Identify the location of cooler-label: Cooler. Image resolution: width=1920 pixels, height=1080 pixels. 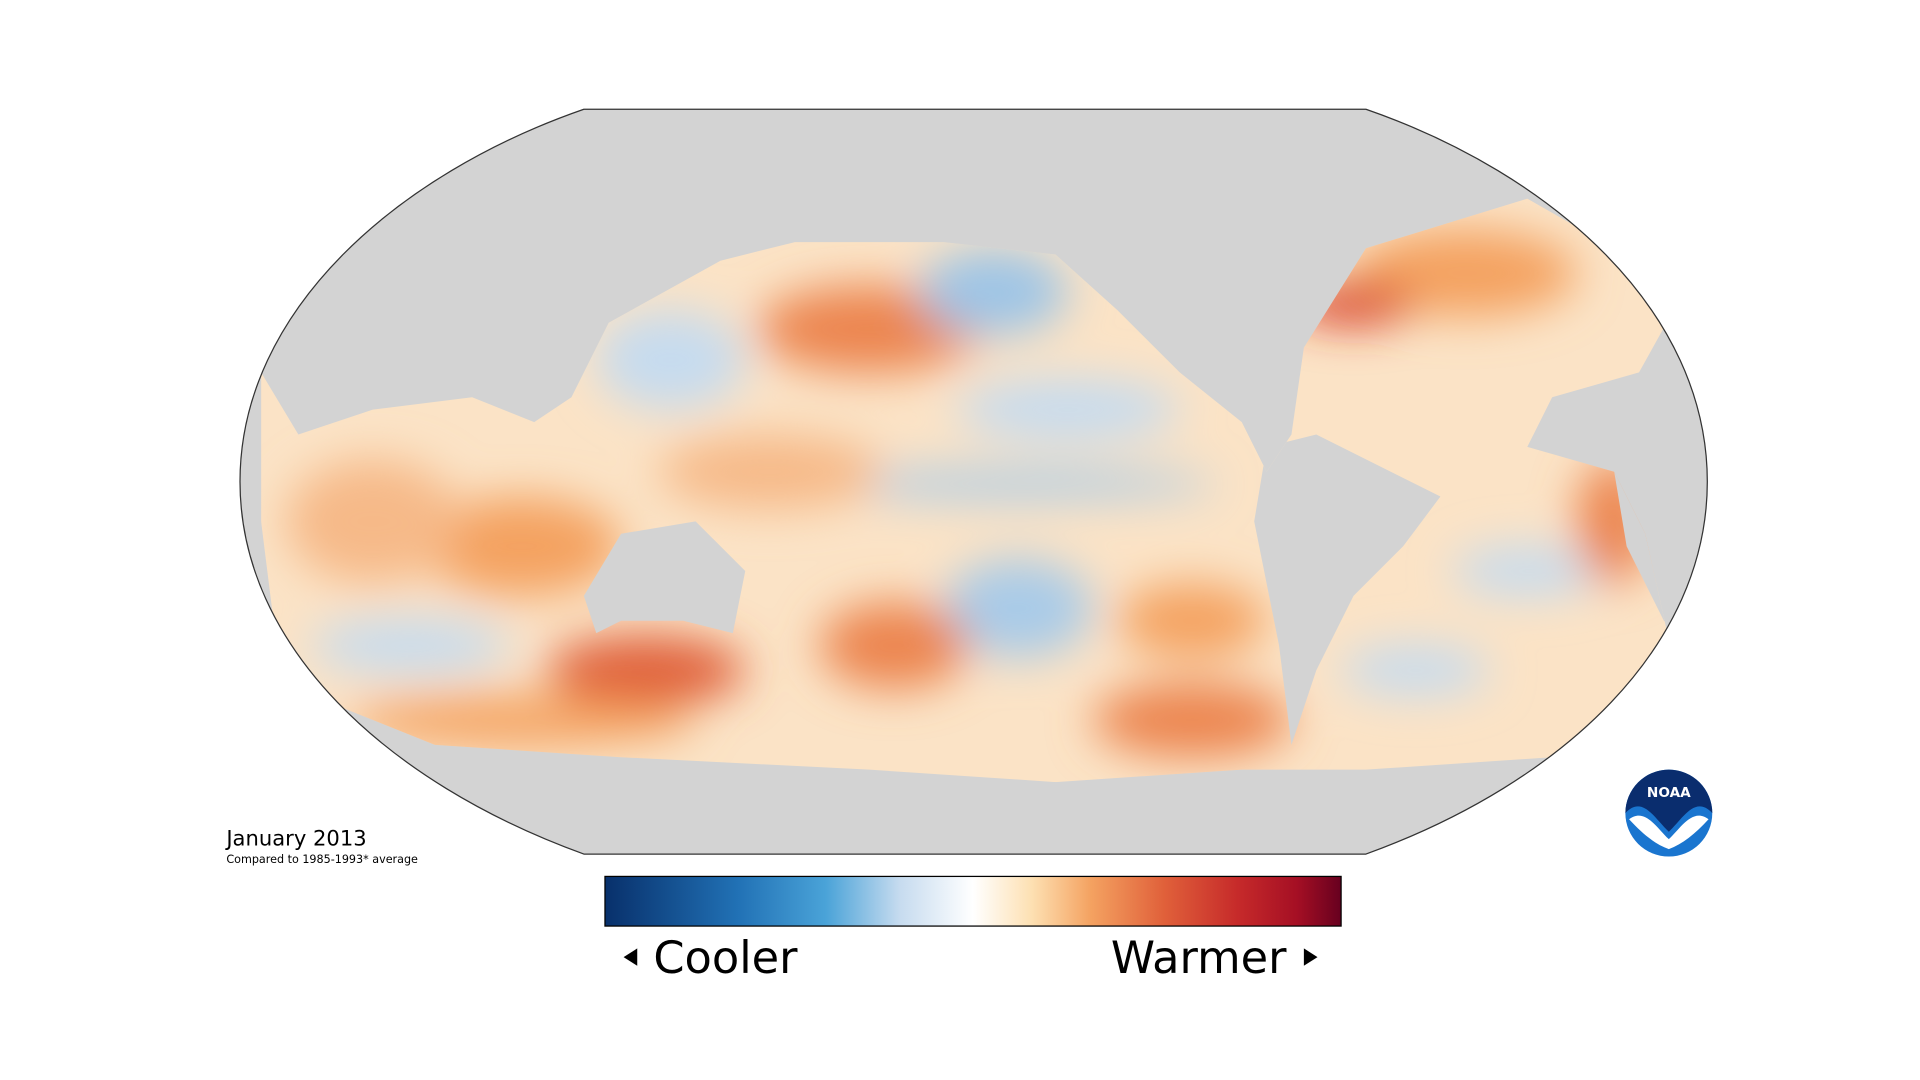
(725, 958).